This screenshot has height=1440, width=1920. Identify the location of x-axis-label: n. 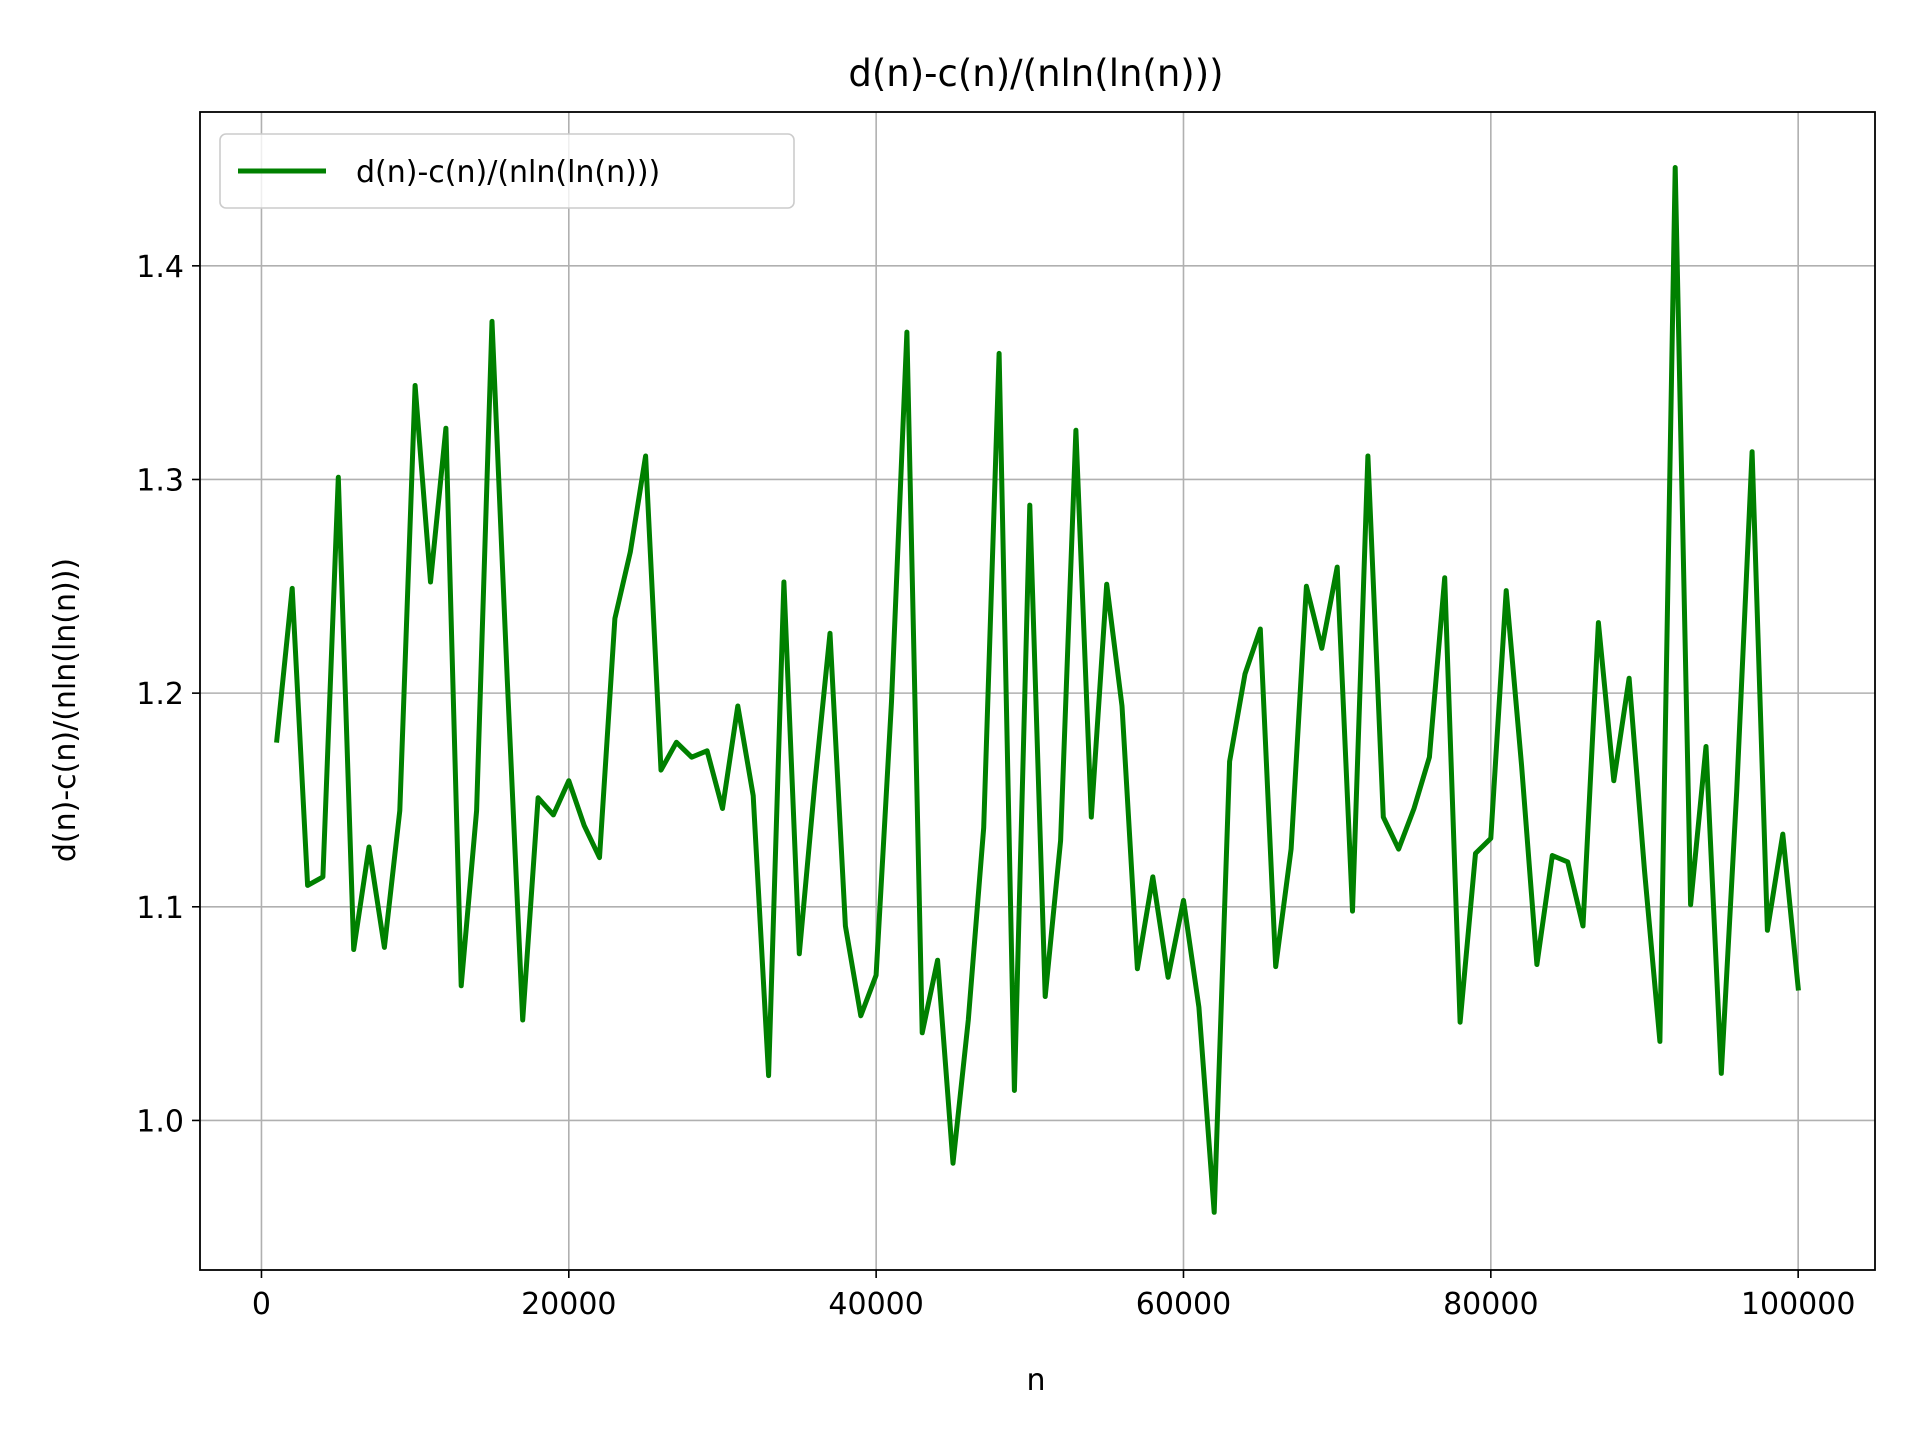
(1035, 1380).